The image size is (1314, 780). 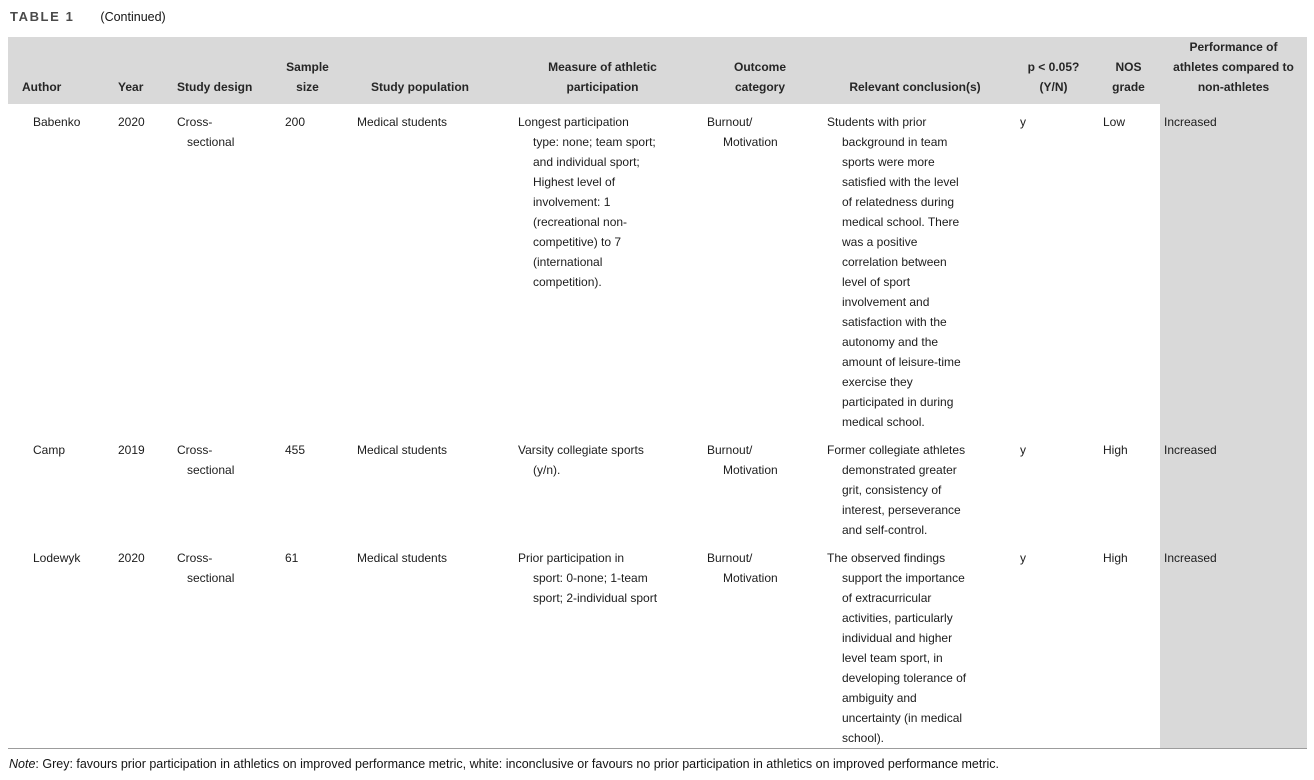 I want to click on col-header-study-design: Study design, so click(x=222, y=70).